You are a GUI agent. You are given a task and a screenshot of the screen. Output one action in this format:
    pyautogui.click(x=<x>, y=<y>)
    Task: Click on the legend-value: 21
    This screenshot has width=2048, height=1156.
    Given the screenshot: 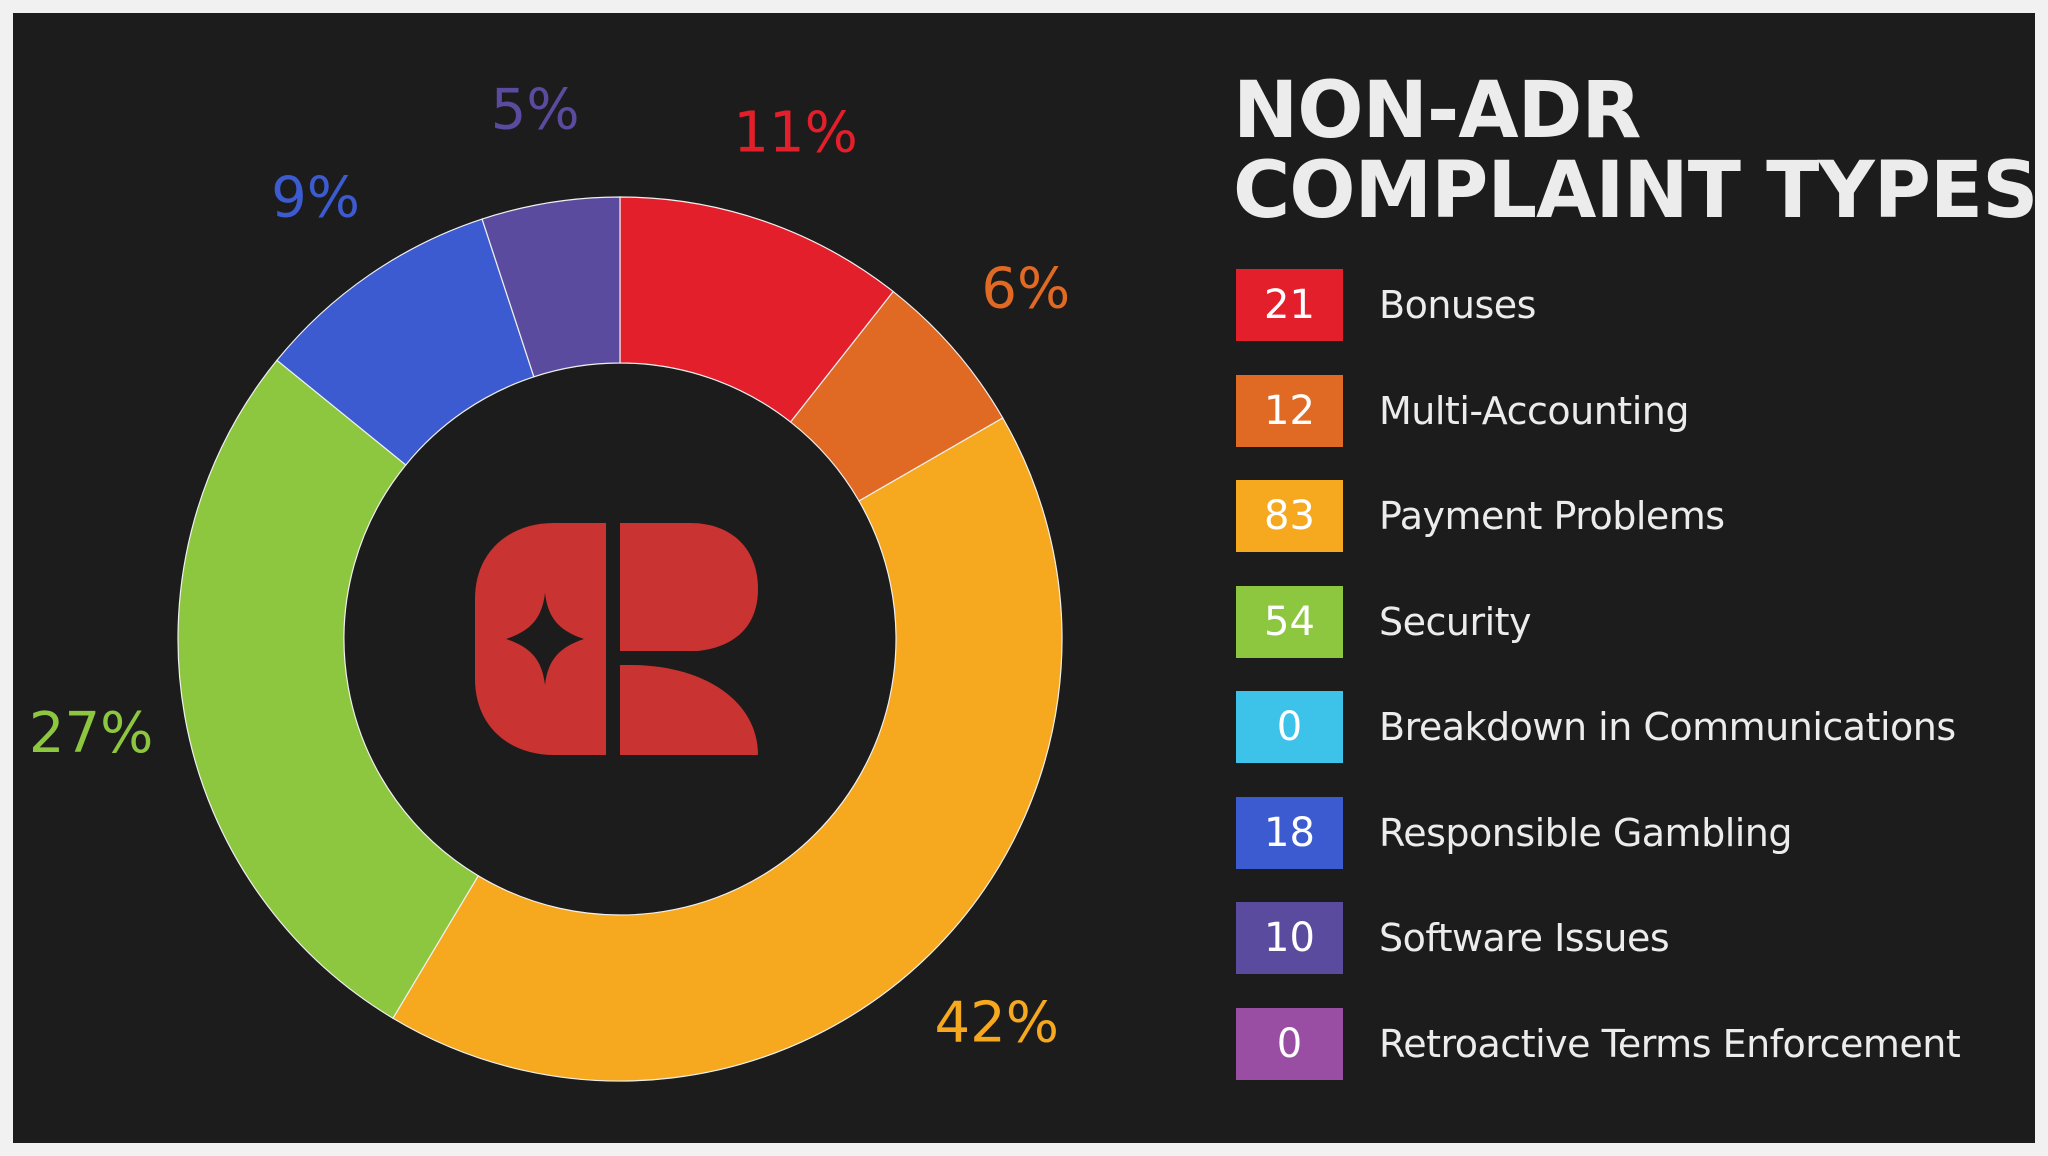 What is the action you would take?
    pyautogui.click(x=1289, y=305)
    